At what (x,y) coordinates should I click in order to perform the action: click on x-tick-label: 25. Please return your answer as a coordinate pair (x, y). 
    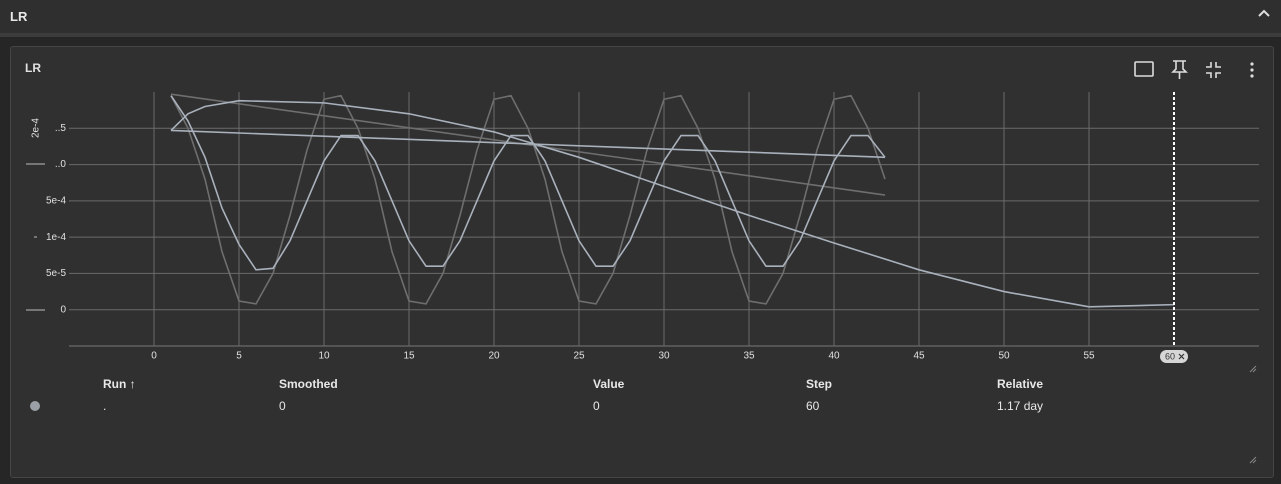
    Looking at the image, I should click on (579, 356).